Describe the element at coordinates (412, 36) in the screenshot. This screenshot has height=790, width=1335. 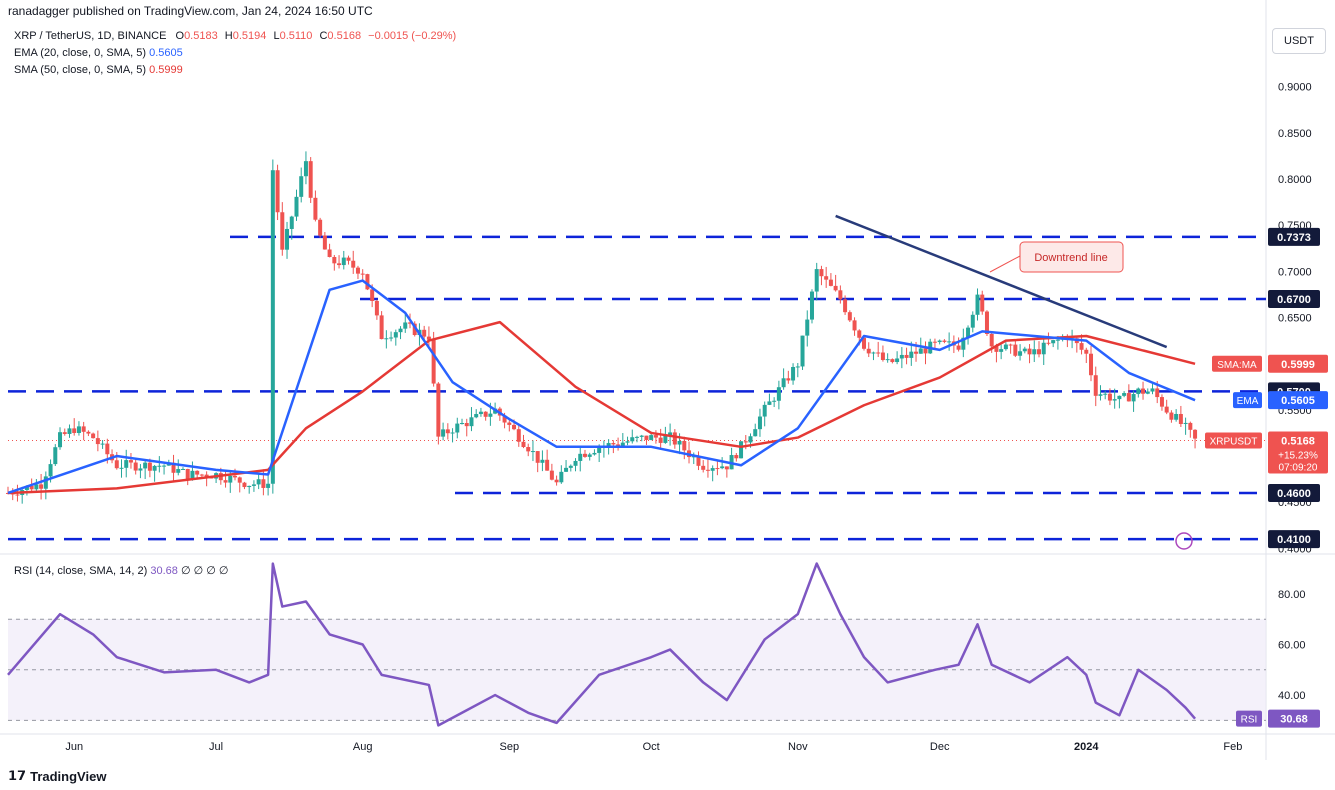
I see `change-value: −0.0015 (−0.29%)` at that location.